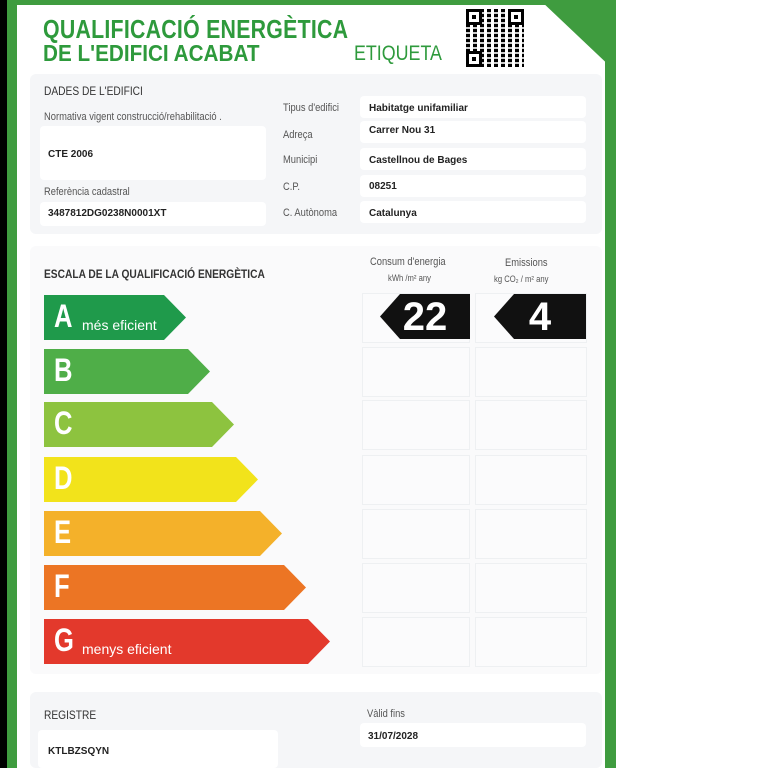  What do you see at coordinates (402, 130) in the screenshot?
I see `address-value: Carrer Nou 31` at bounding box center [402, 130].